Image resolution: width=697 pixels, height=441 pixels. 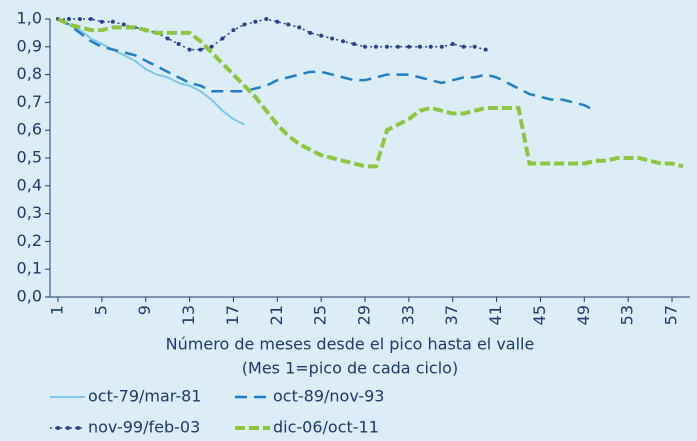 I want to click on x-tick-label: 49, so click(x=583, y=315).